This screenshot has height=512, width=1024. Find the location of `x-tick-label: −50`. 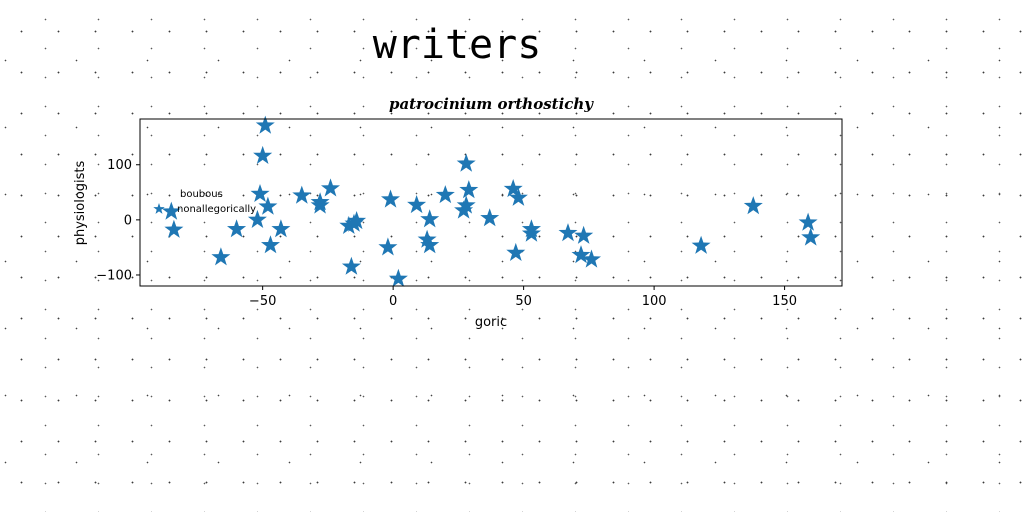

x-tick-label: −50 is located at coordinates (262, 301).